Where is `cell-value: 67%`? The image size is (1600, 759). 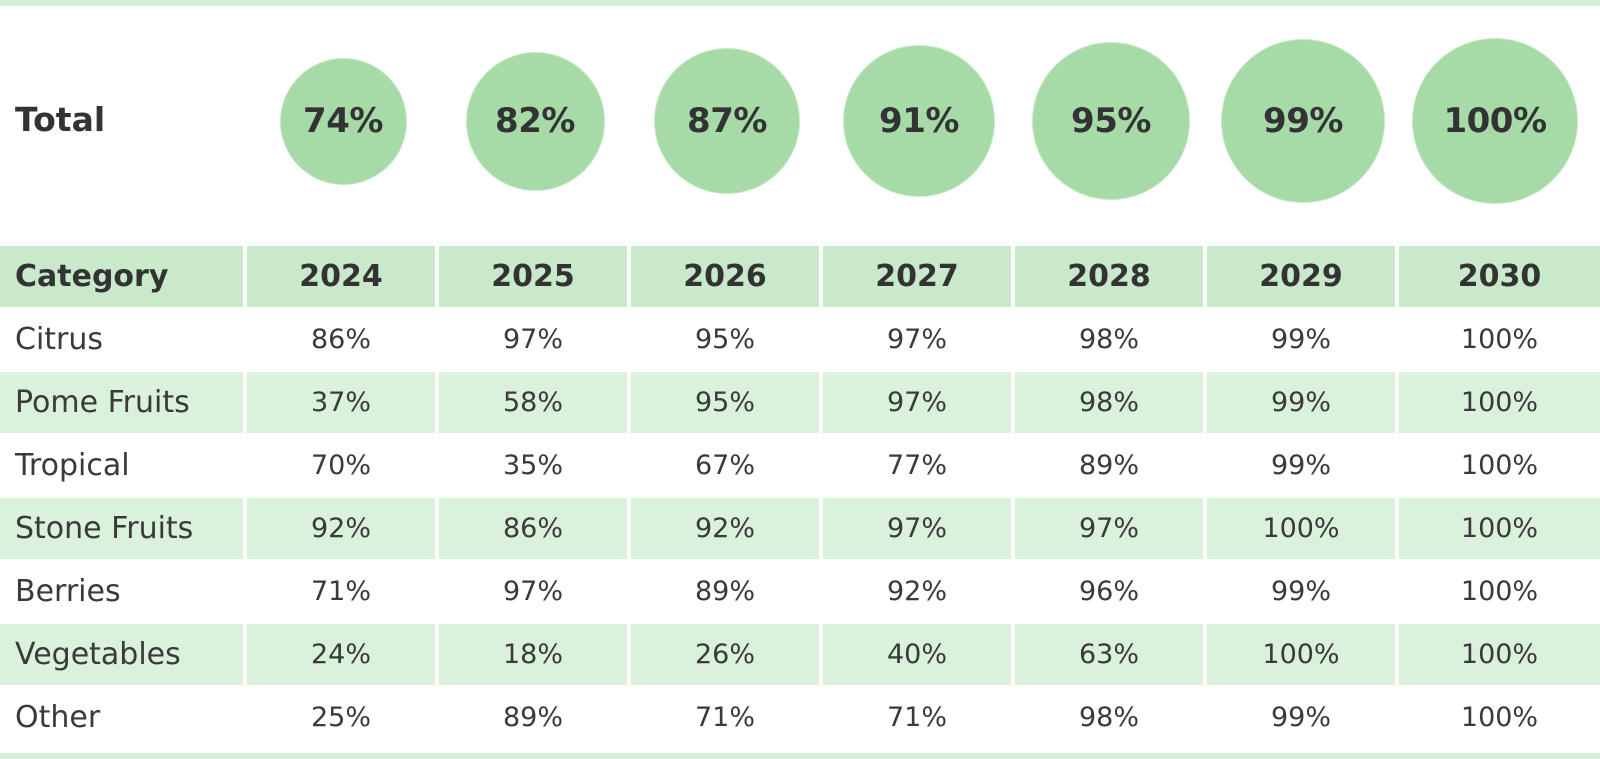
cell-value: 67% is located at coordinates (725, 465).